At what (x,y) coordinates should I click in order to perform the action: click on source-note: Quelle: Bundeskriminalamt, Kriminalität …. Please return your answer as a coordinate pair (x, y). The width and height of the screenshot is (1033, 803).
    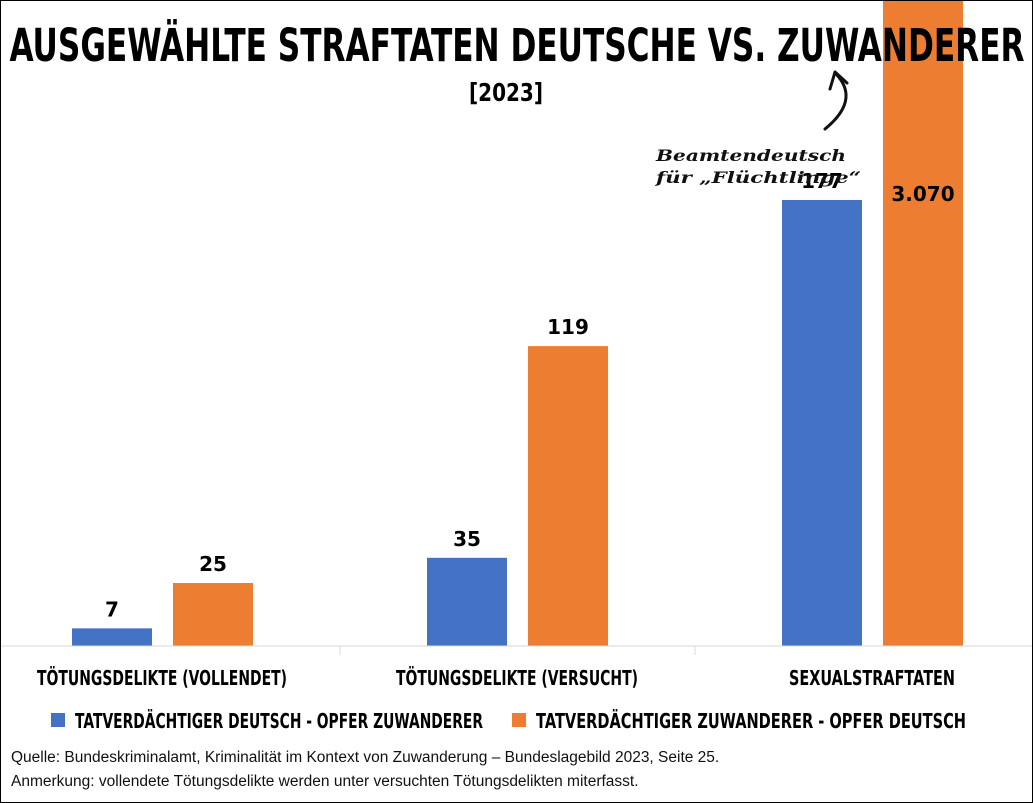
    Looking at the image, I should click on (365, 757).